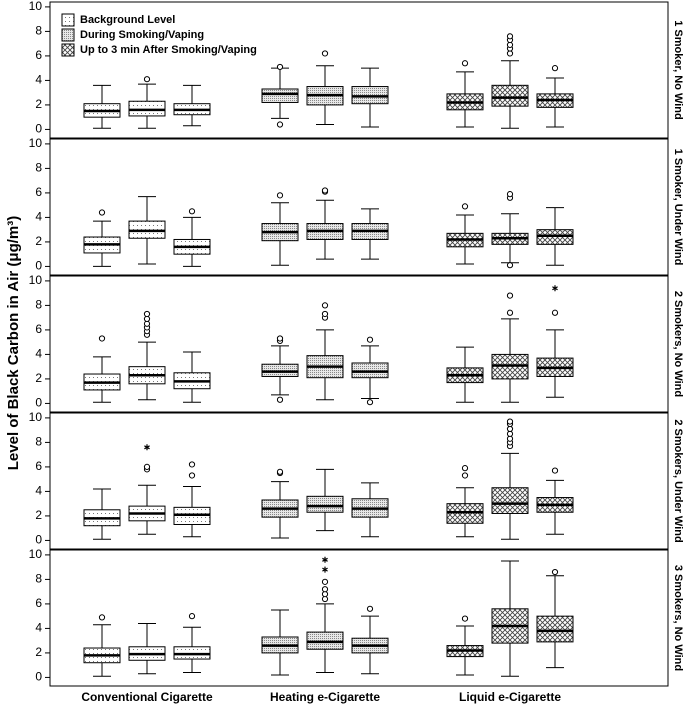  Describe the element at coordinates (678, 70) in the screenshot. I see `panel-title: 1 Smoker, No Wind` at that location.